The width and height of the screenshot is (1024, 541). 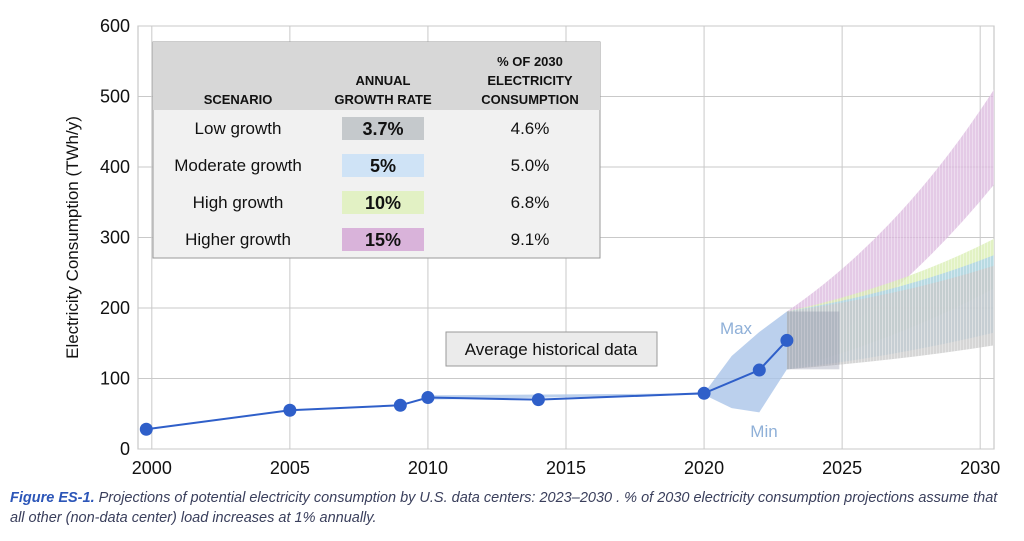 What do you see at coordinates (890, 317) in the screenshot?
I see `scenario-band-hatch` at bounding box center [890, 317].